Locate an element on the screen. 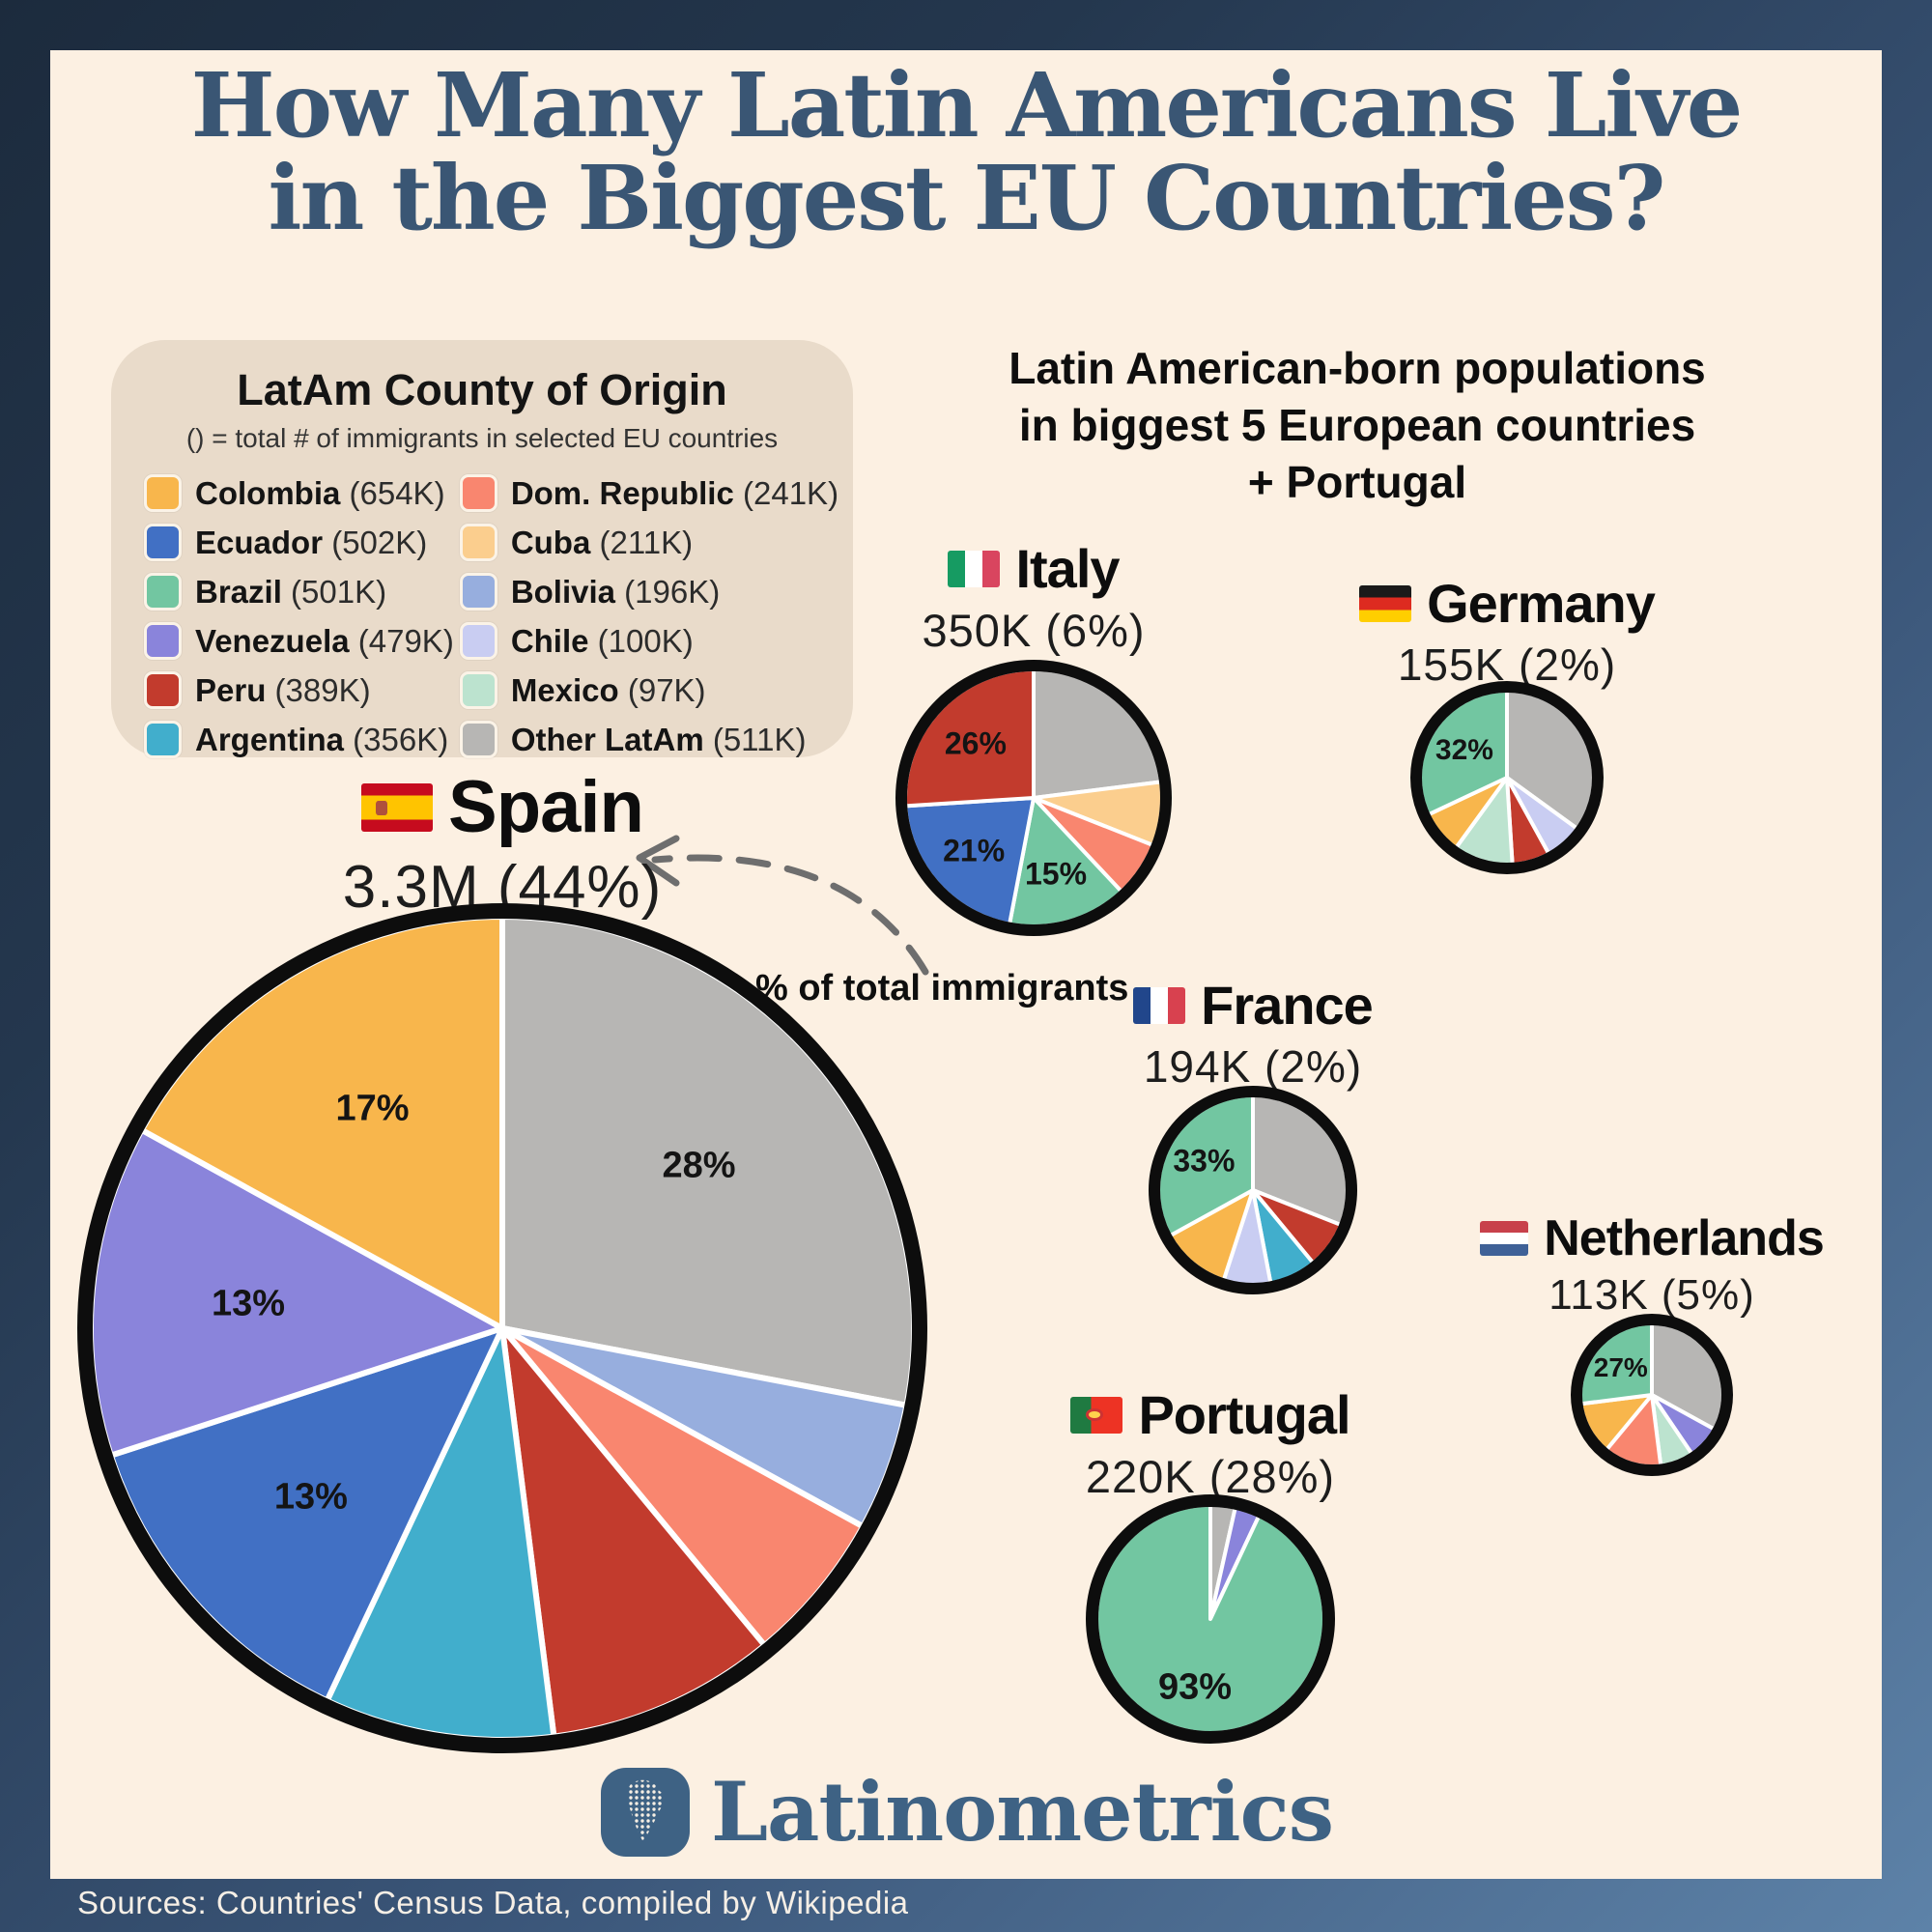  pie-slice-label-netherlands-brazil: 27% is located at coordinates (1620, 1366).